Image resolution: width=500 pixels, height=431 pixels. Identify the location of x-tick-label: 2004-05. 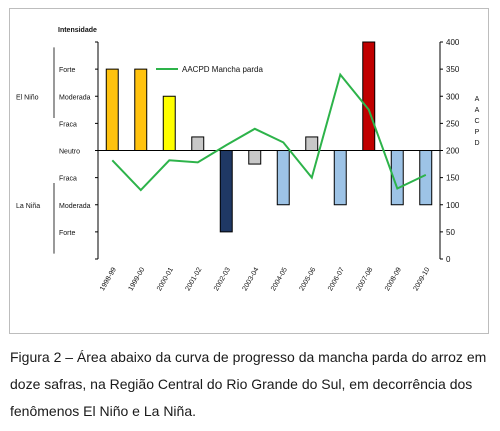
(279, 279).